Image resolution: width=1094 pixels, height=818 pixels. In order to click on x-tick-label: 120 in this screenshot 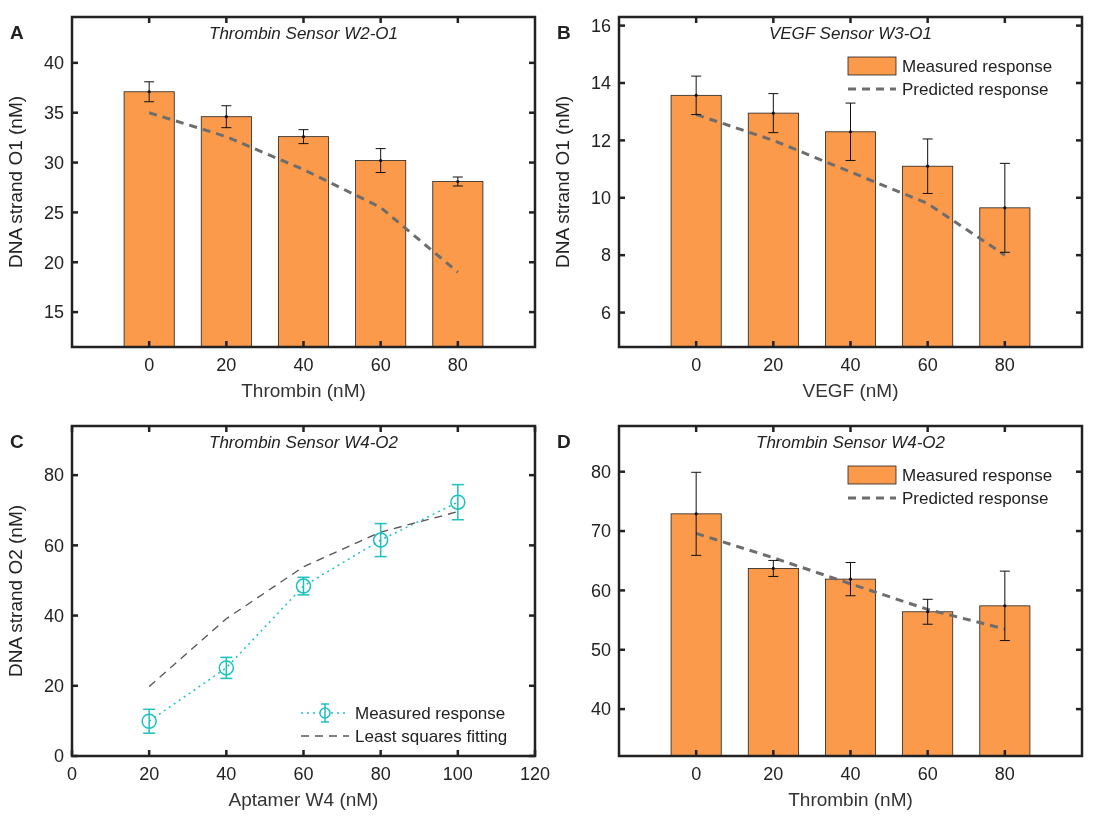, I will do `click(535, 774)`.